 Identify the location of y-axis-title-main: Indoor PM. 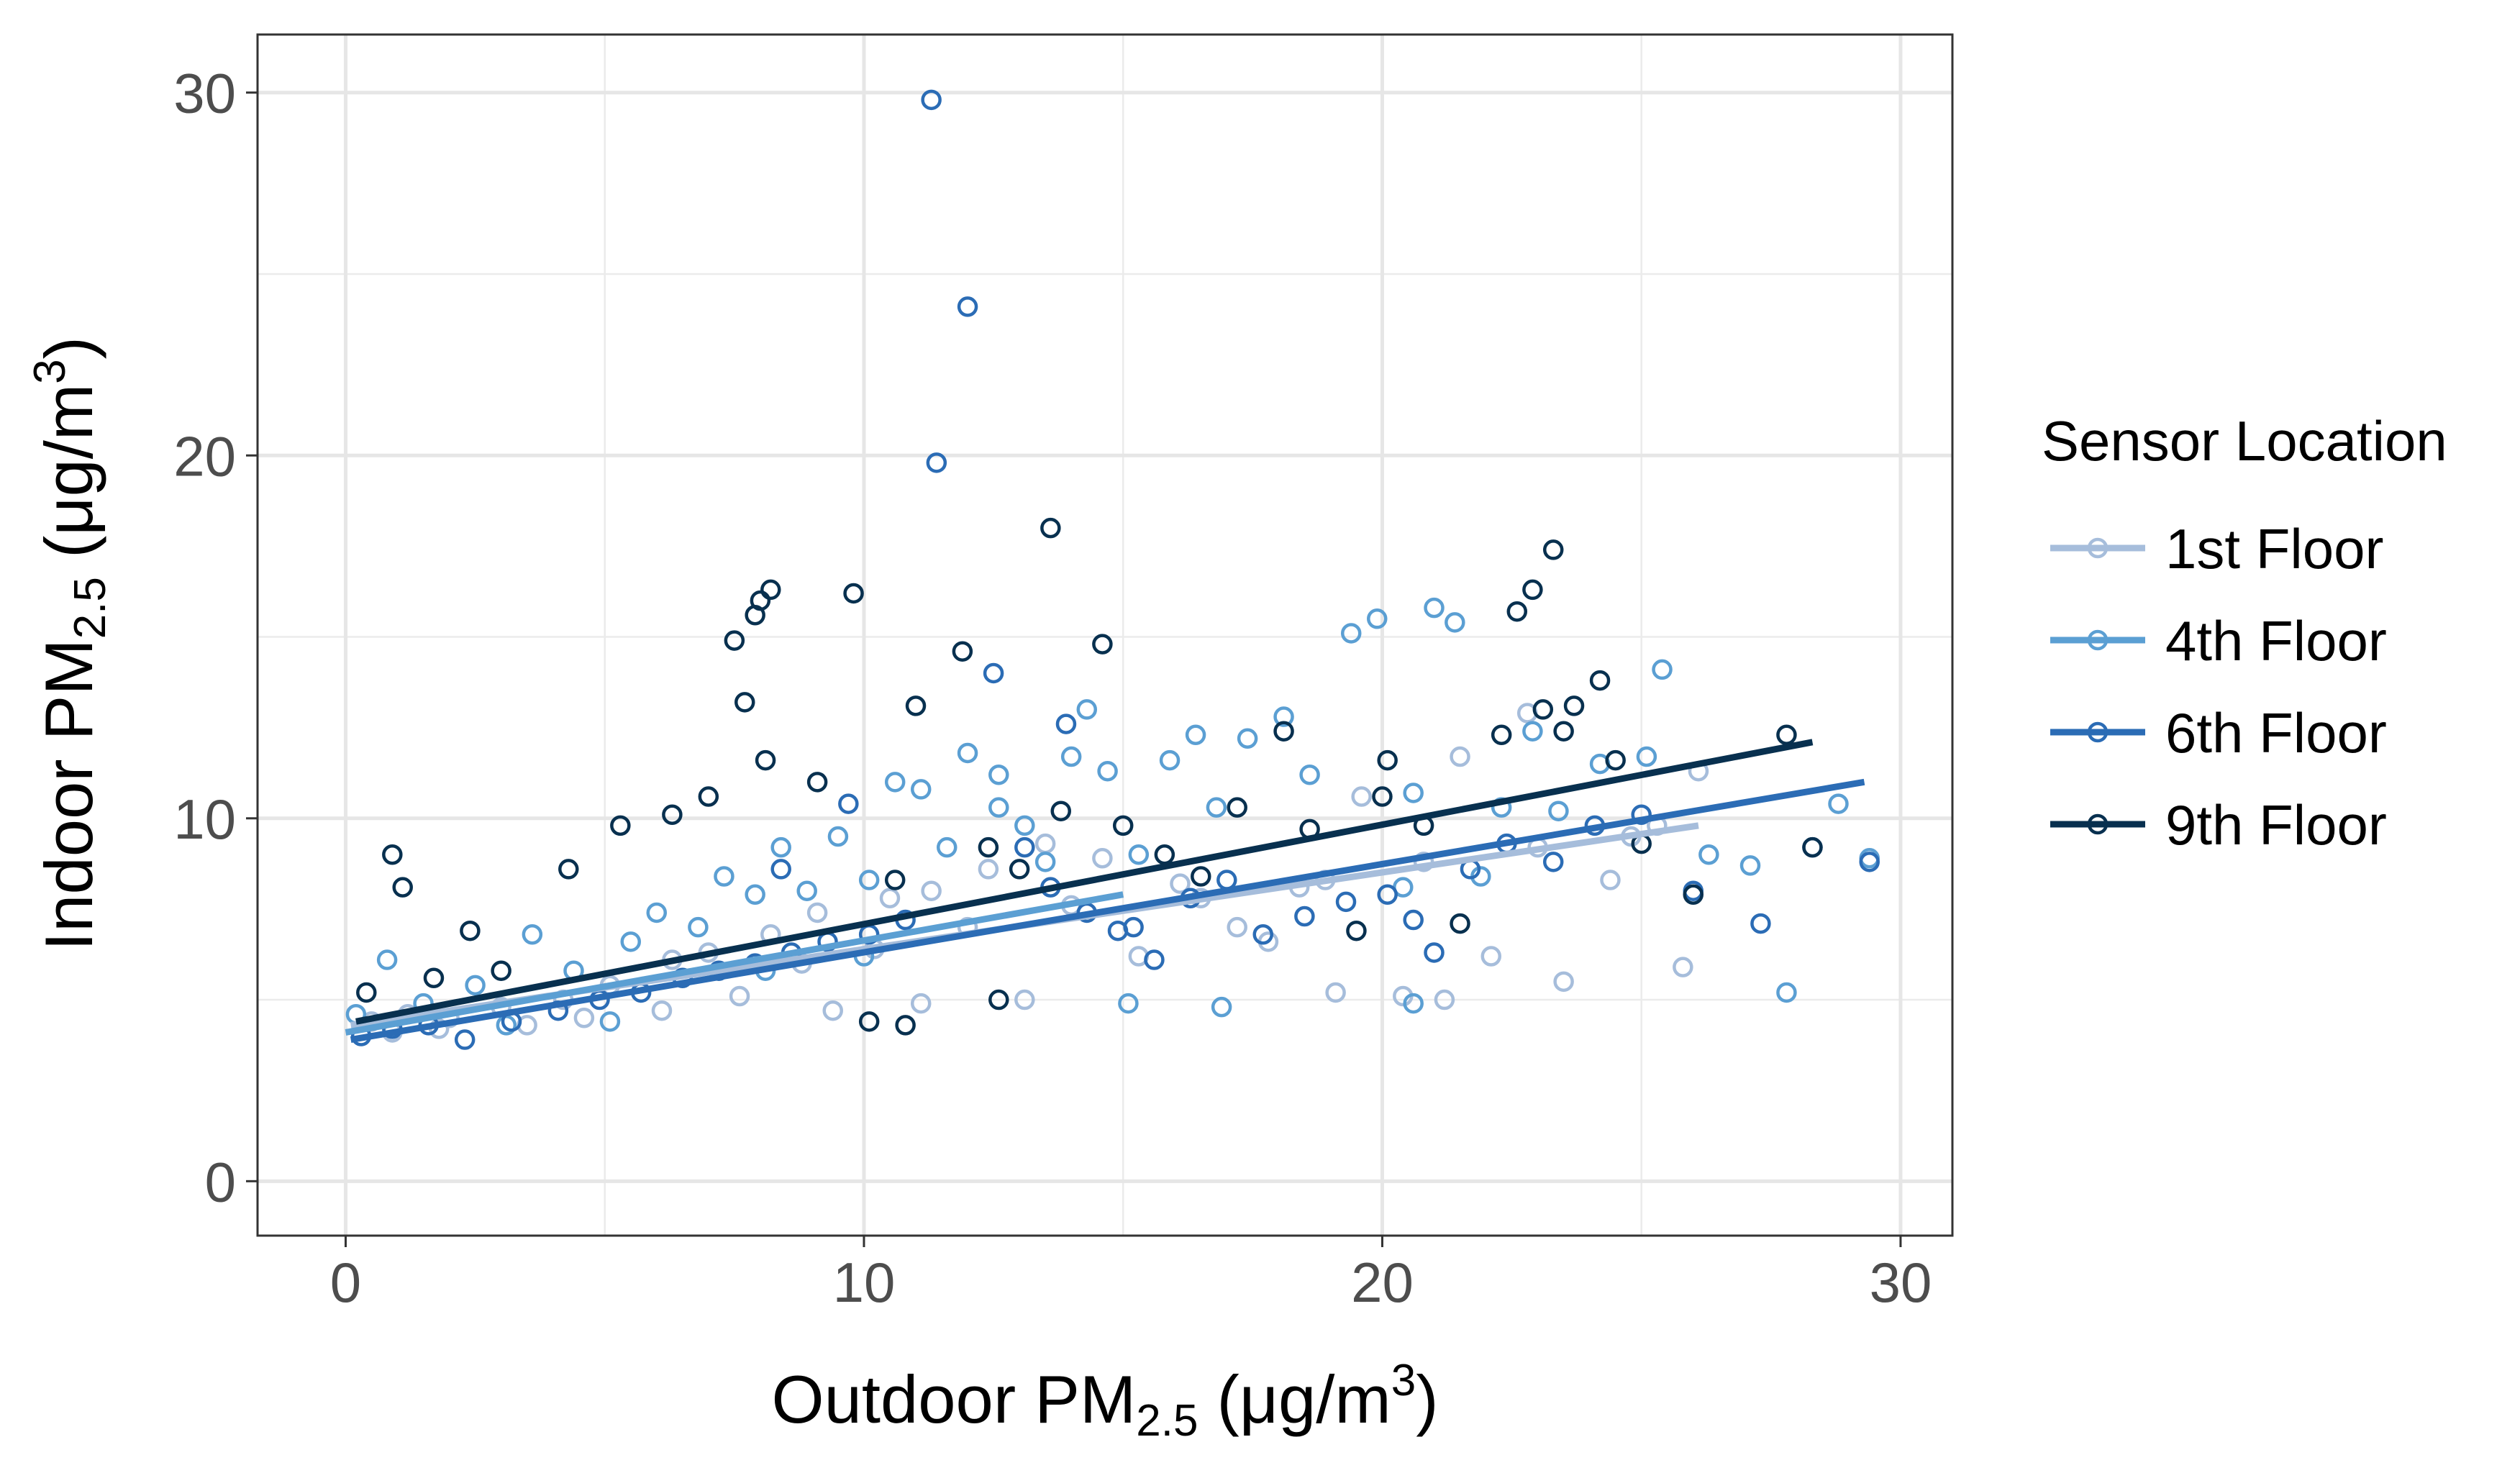
(68, 795).